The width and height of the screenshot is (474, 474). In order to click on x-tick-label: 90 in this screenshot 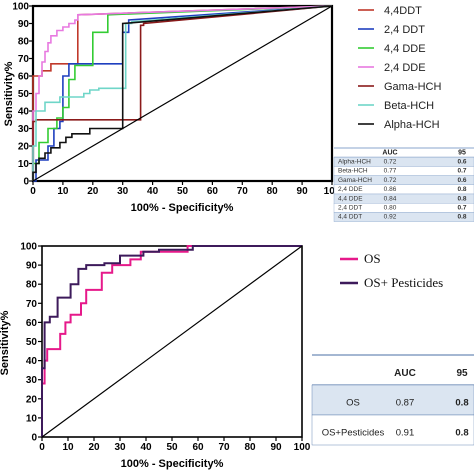, I will do `click(303, 191)`.